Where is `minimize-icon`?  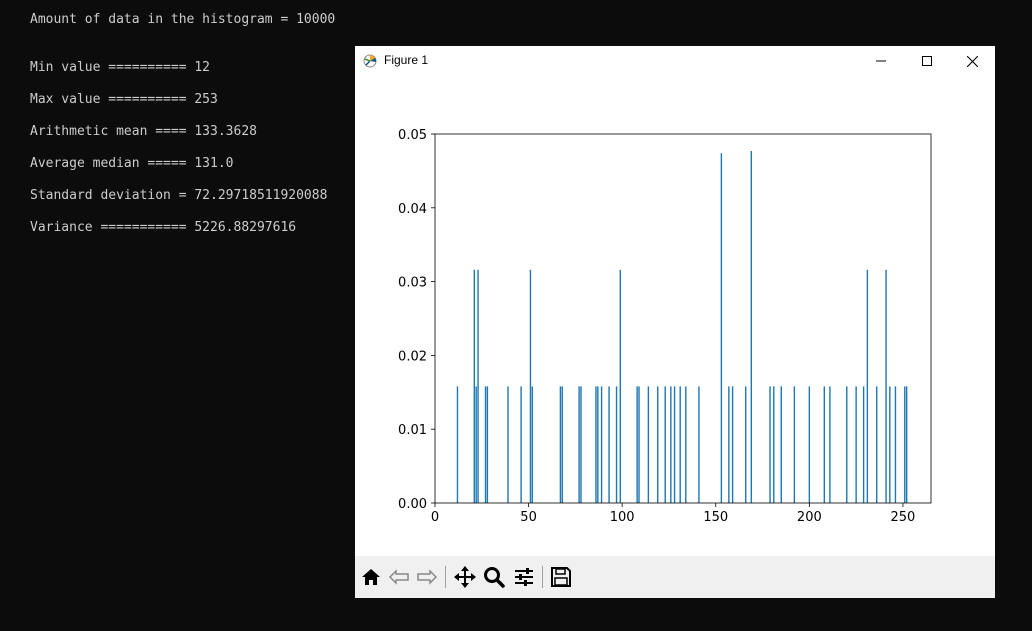 minimize-icon is located at coordinates (881, 61).